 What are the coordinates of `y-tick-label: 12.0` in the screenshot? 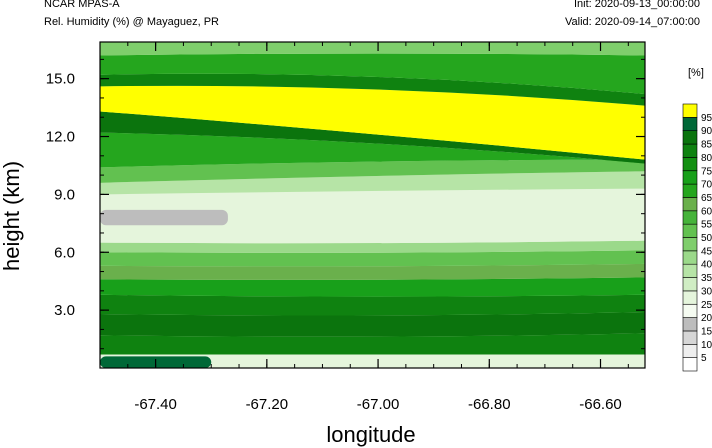 It's located at (60, 137).